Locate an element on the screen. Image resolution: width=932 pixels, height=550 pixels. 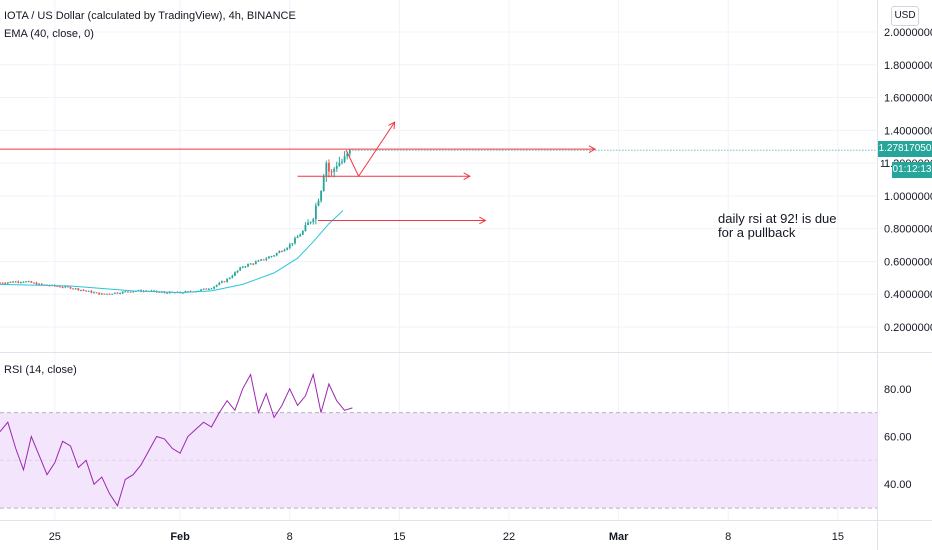
projection-path-drawing is located at coordinates (370, 149).